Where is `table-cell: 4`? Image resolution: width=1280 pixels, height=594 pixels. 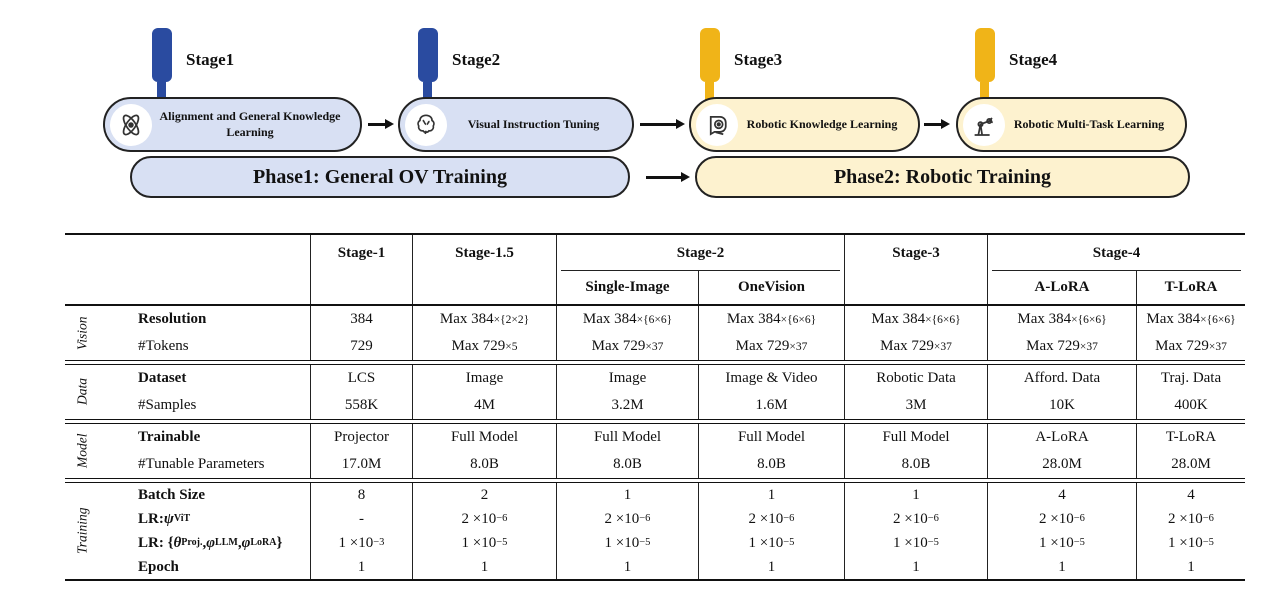 table-cell: 4 is located at coordinates (1190, 495).